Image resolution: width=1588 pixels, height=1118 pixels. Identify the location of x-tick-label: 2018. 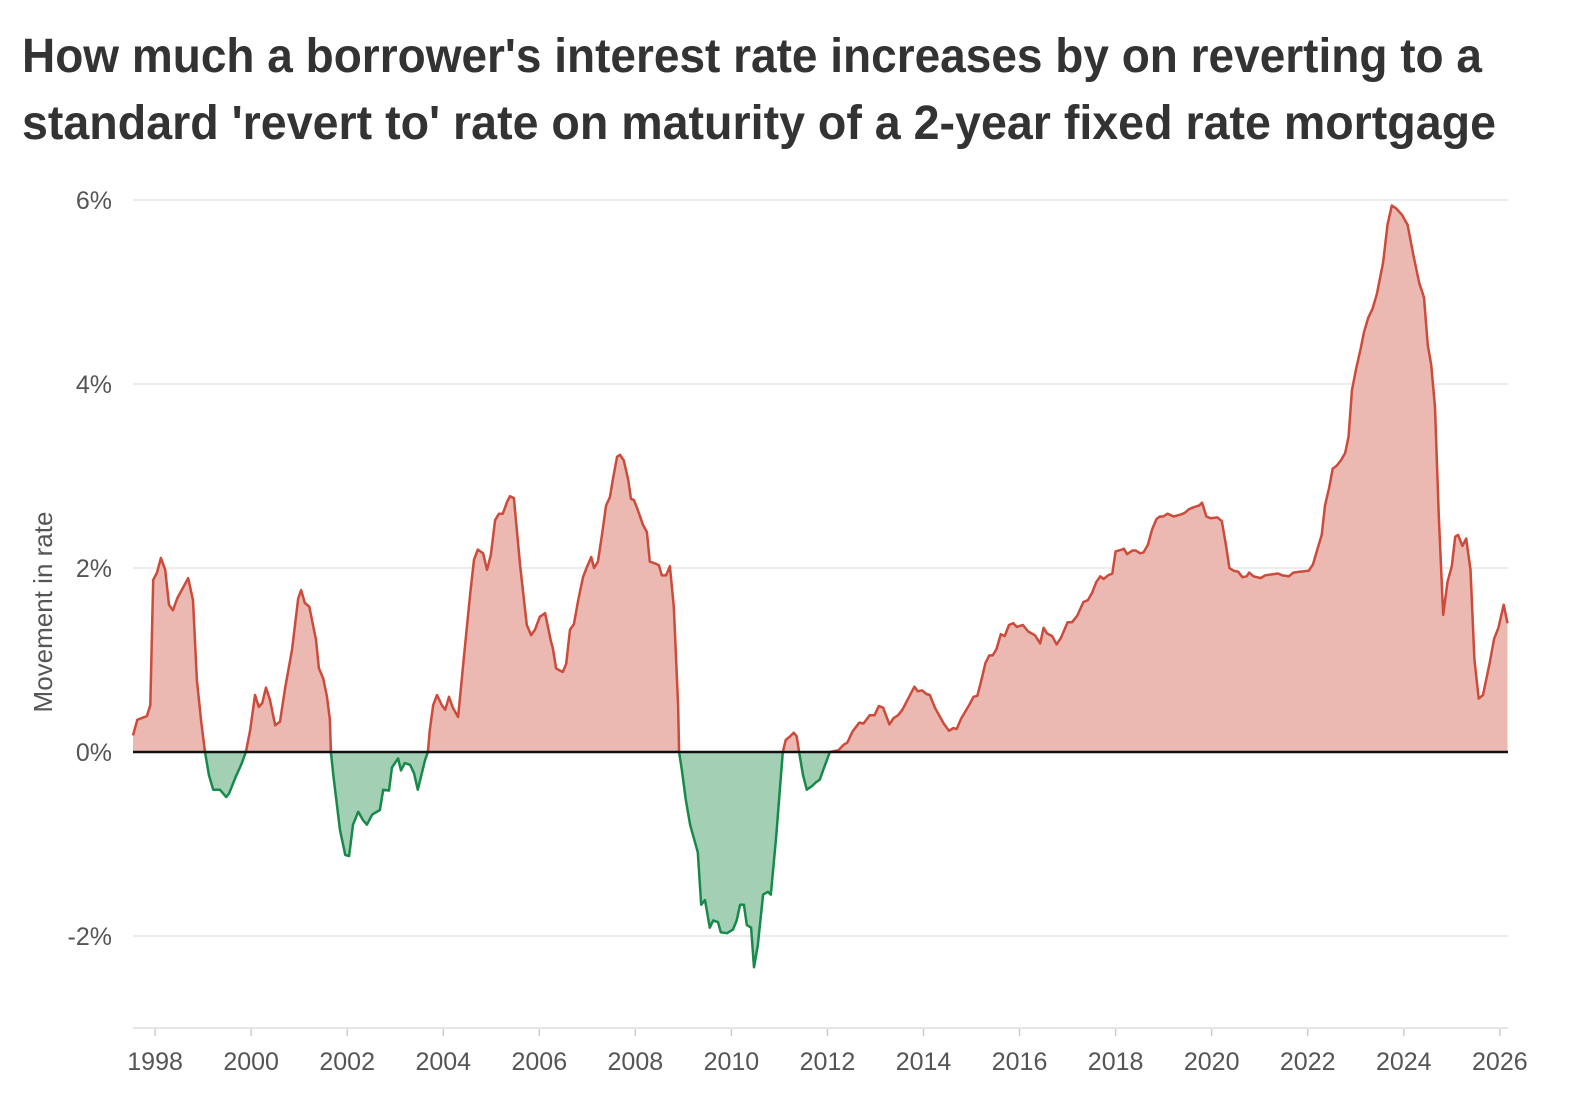
(1116, 1062).